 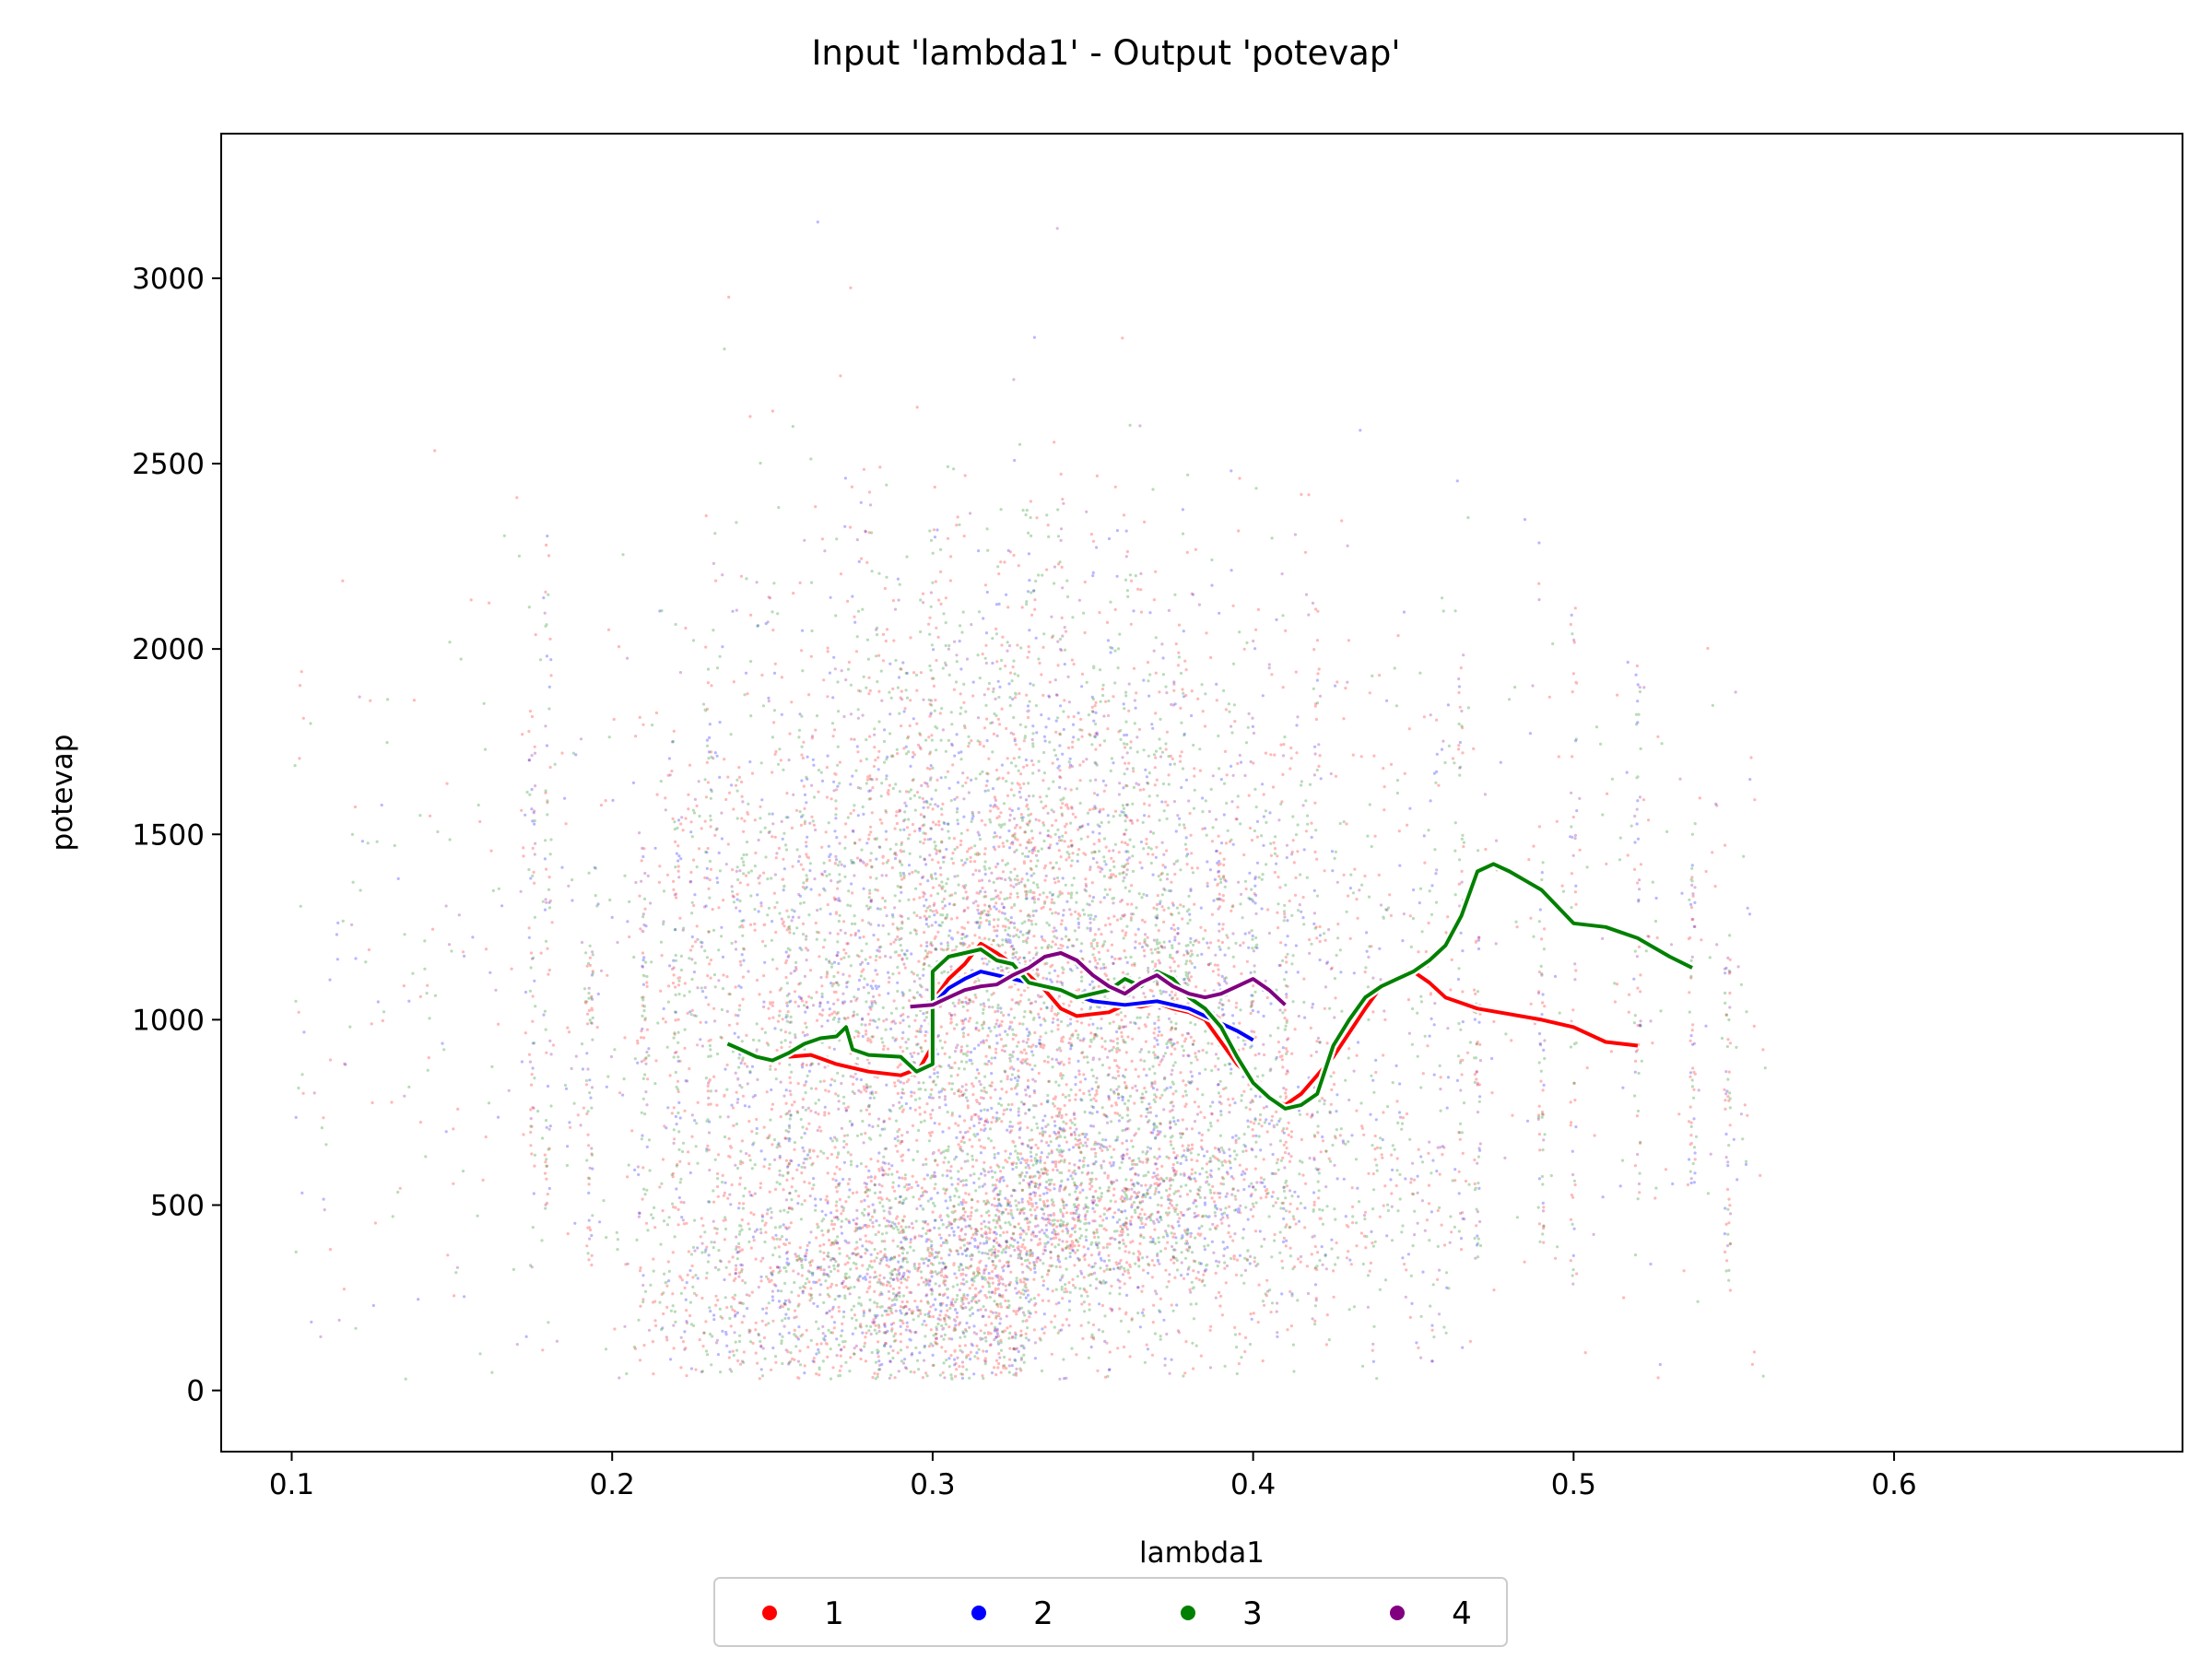 What do you see at coordinates (195, 1391) in the screenshot?
I see `y-tick-label: 0` at bounding box center [195, 1391].